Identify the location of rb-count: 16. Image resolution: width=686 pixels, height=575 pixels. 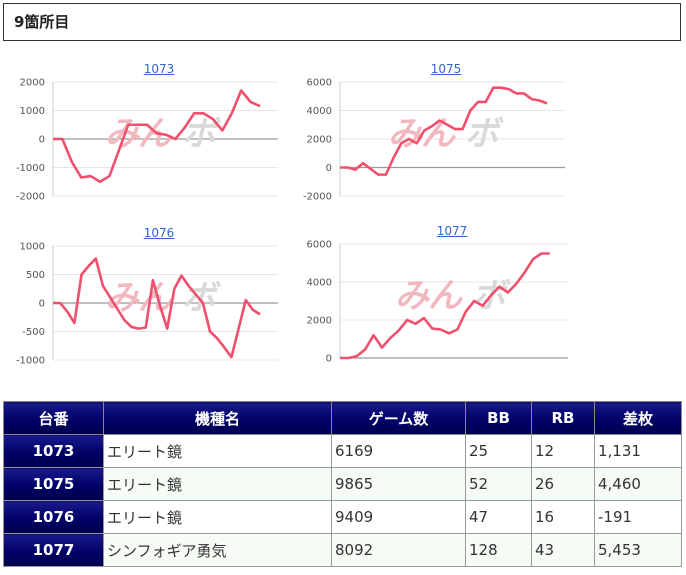
(563, 517).